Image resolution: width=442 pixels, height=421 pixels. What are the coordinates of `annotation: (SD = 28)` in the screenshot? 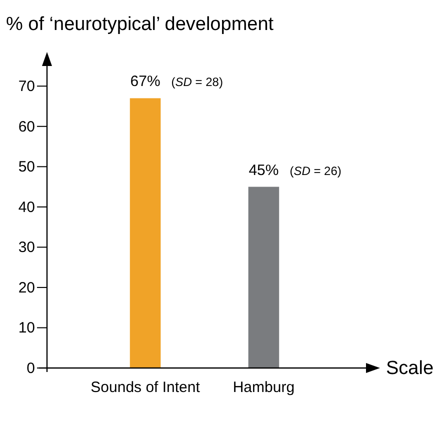 It's located at (197, 82).